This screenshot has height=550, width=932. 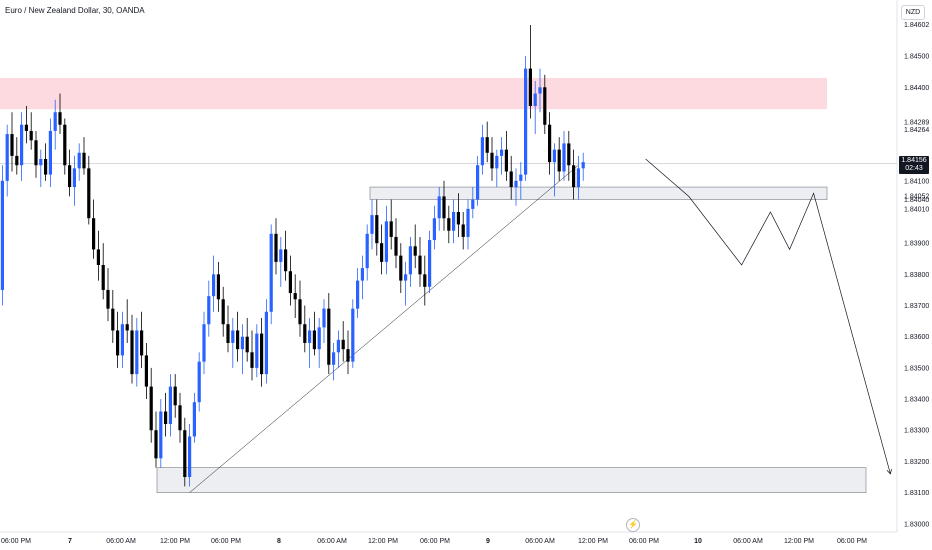 What do you see at coordinates (916, 25) in the screenshot?
I see `price-tick-label: 1.84602` at bounding box center [916, 25].